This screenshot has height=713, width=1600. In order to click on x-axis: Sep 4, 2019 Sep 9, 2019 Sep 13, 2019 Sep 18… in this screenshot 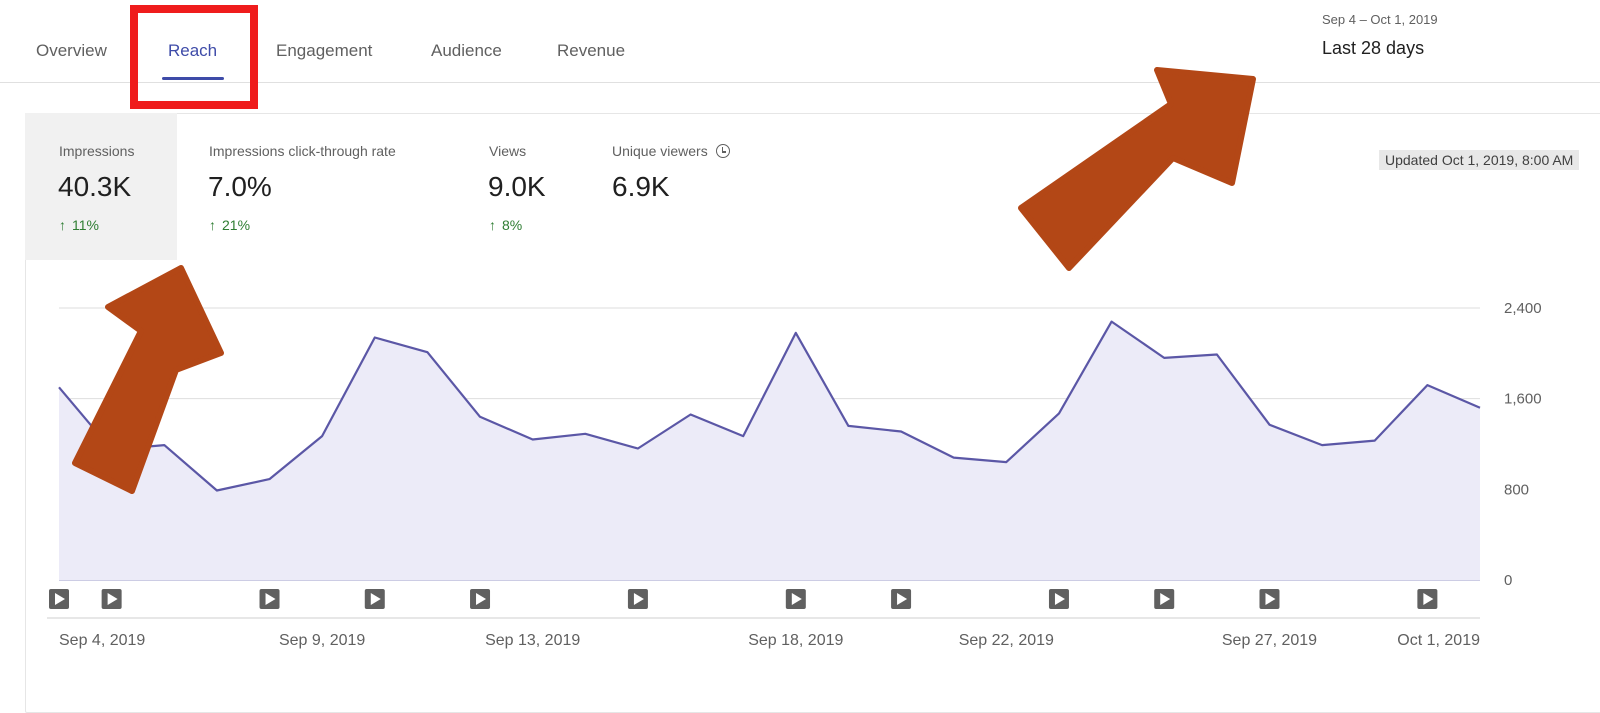, I will do `click(769, 640)`.